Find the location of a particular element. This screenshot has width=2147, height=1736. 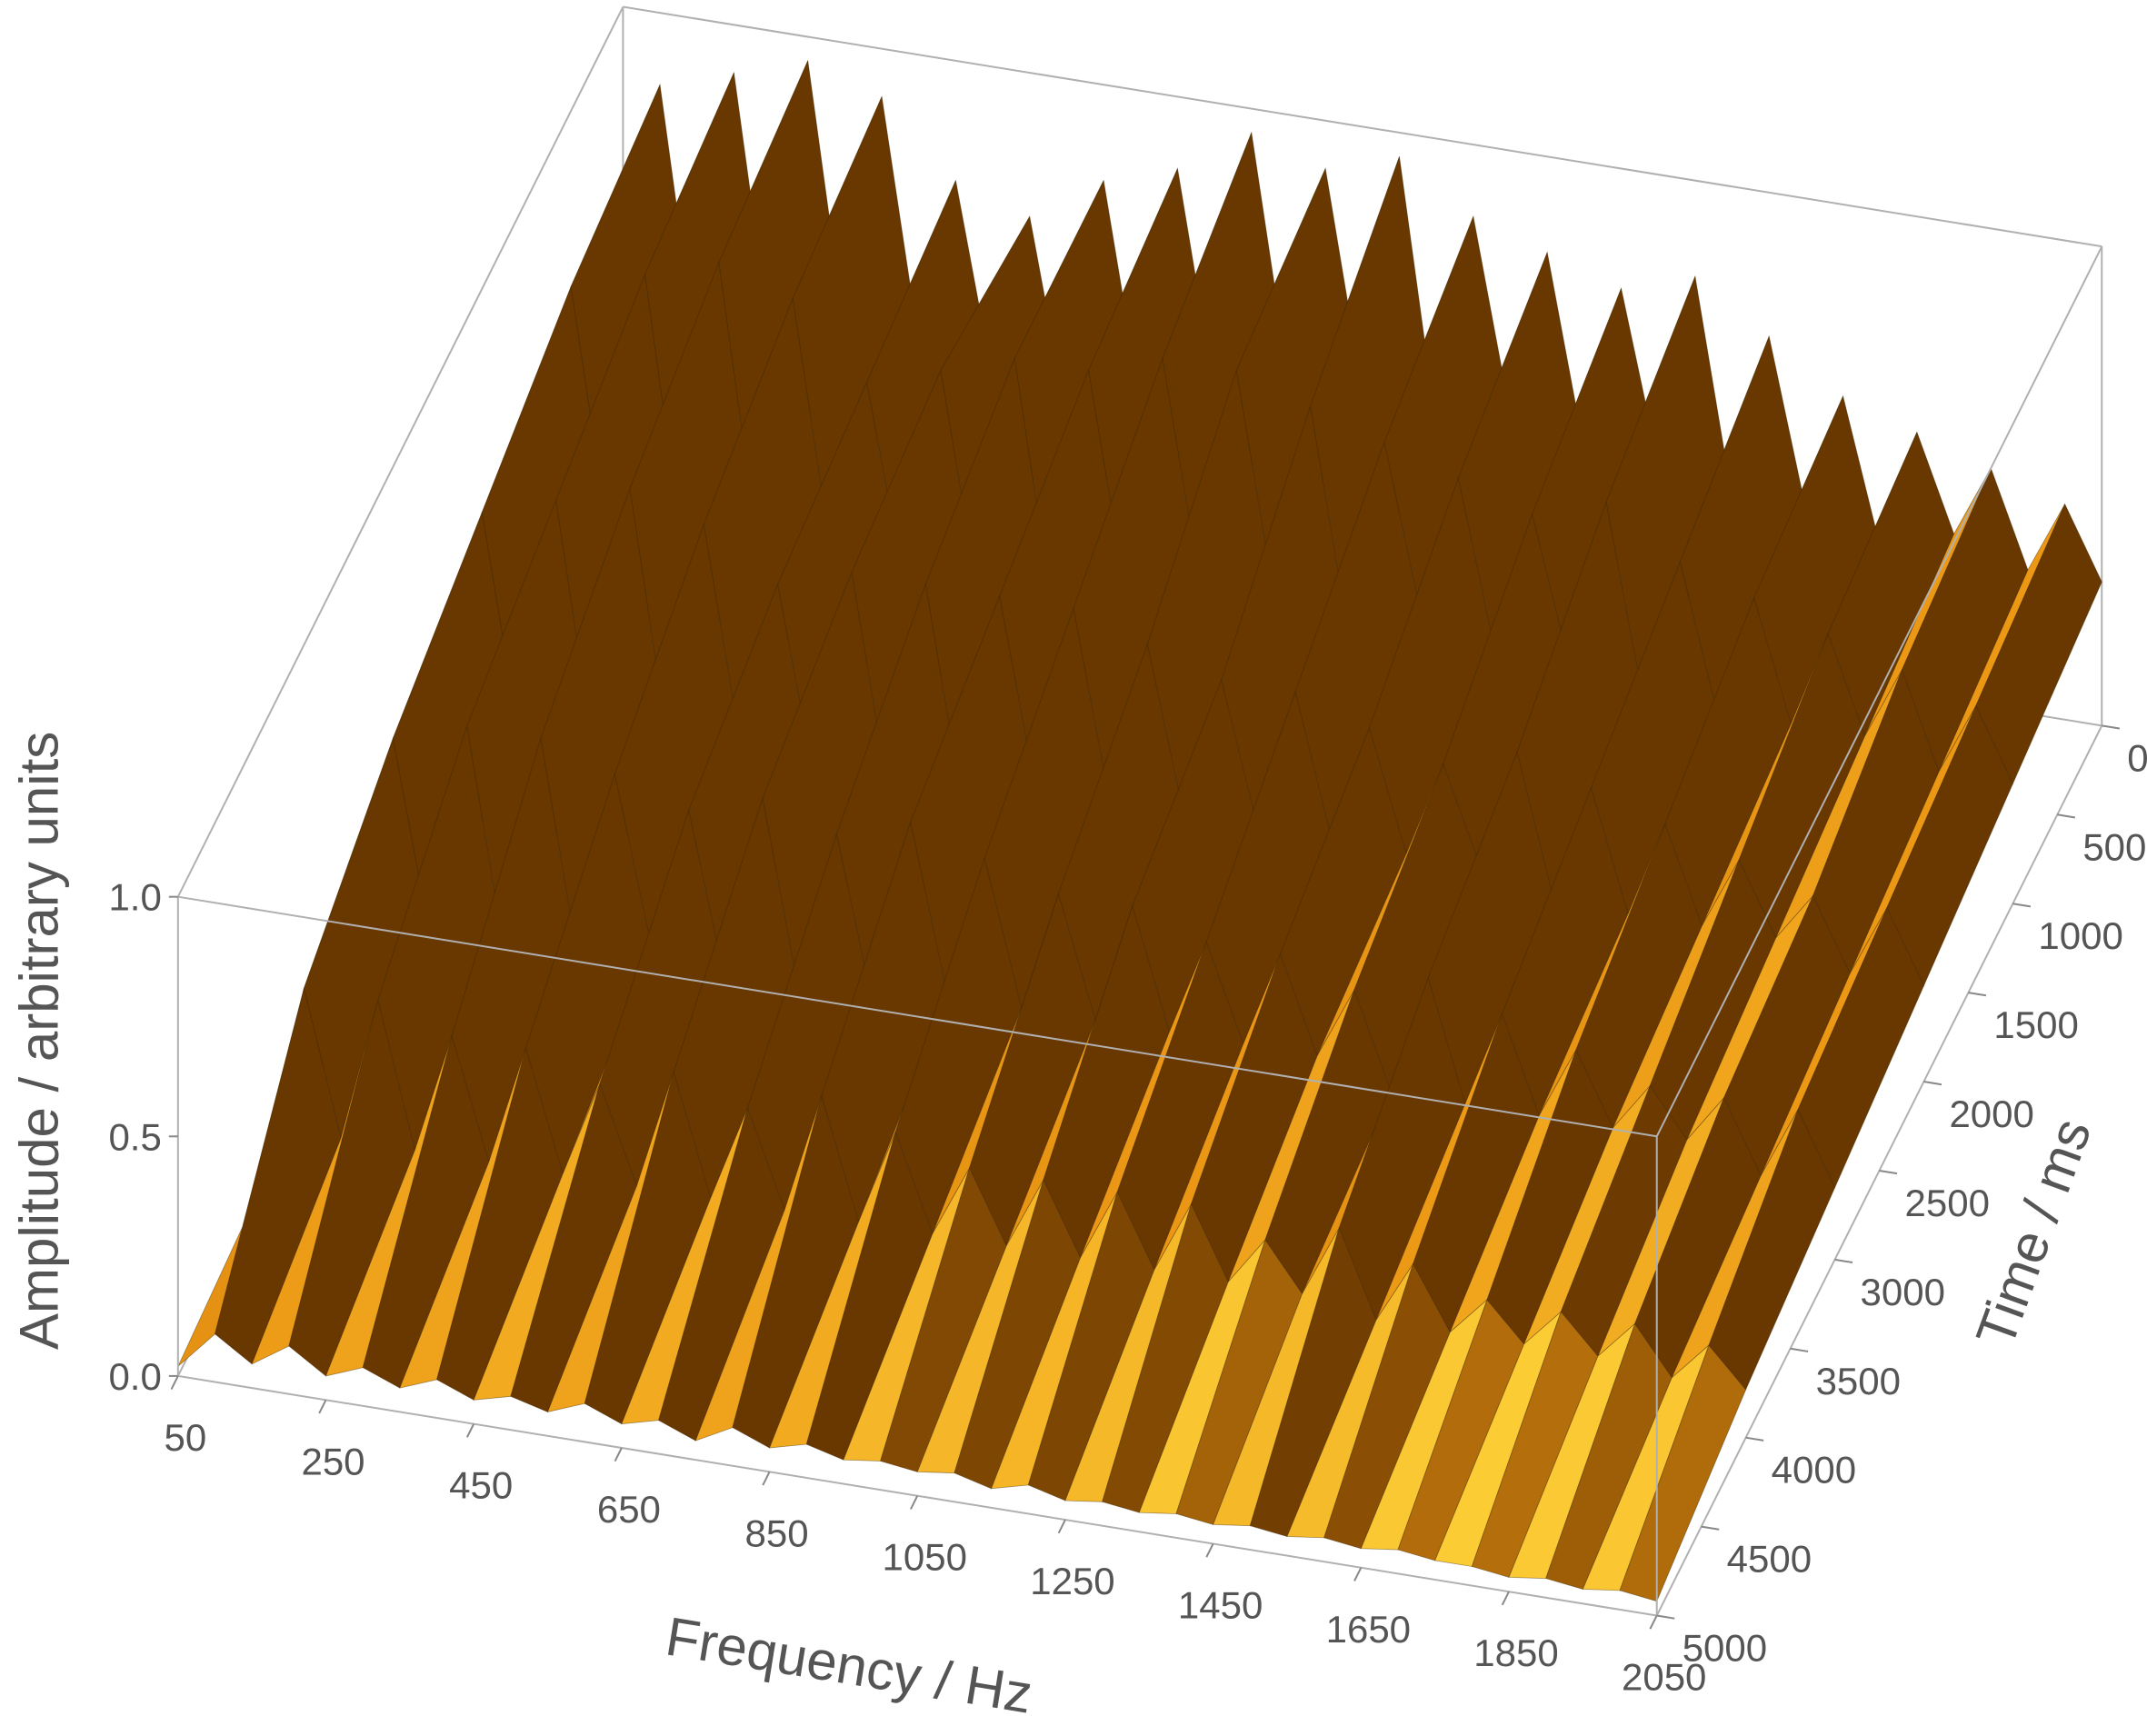

y-tick-label: 0 is located at coordinates (2137, 757).